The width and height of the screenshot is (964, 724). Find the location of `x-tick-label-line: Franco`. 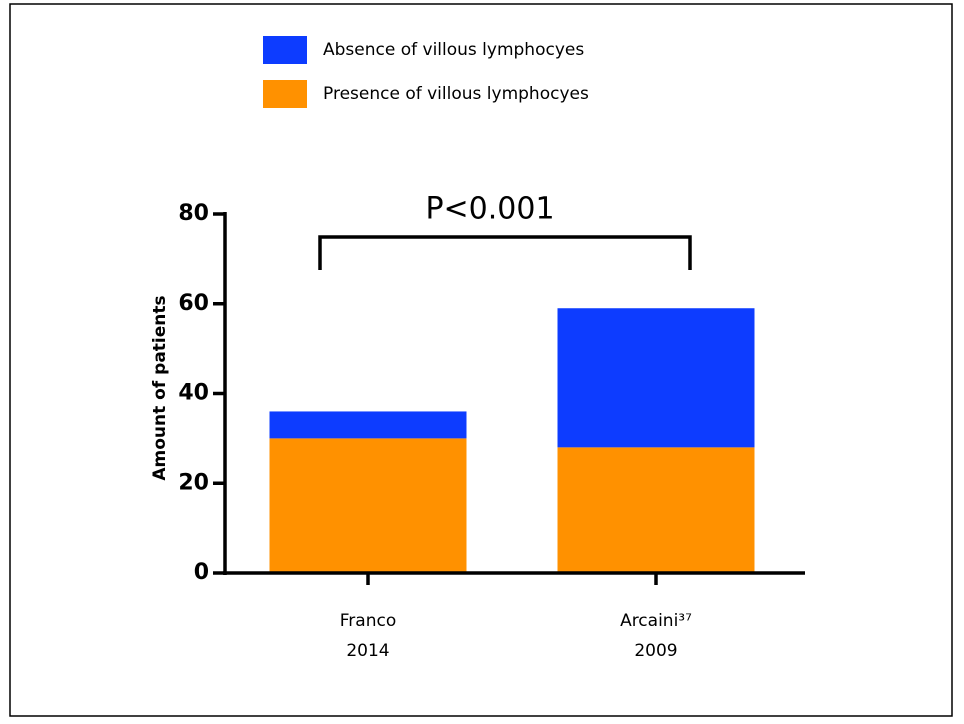

x-tick-label-line: Franco is located at coordinates (368, 621).